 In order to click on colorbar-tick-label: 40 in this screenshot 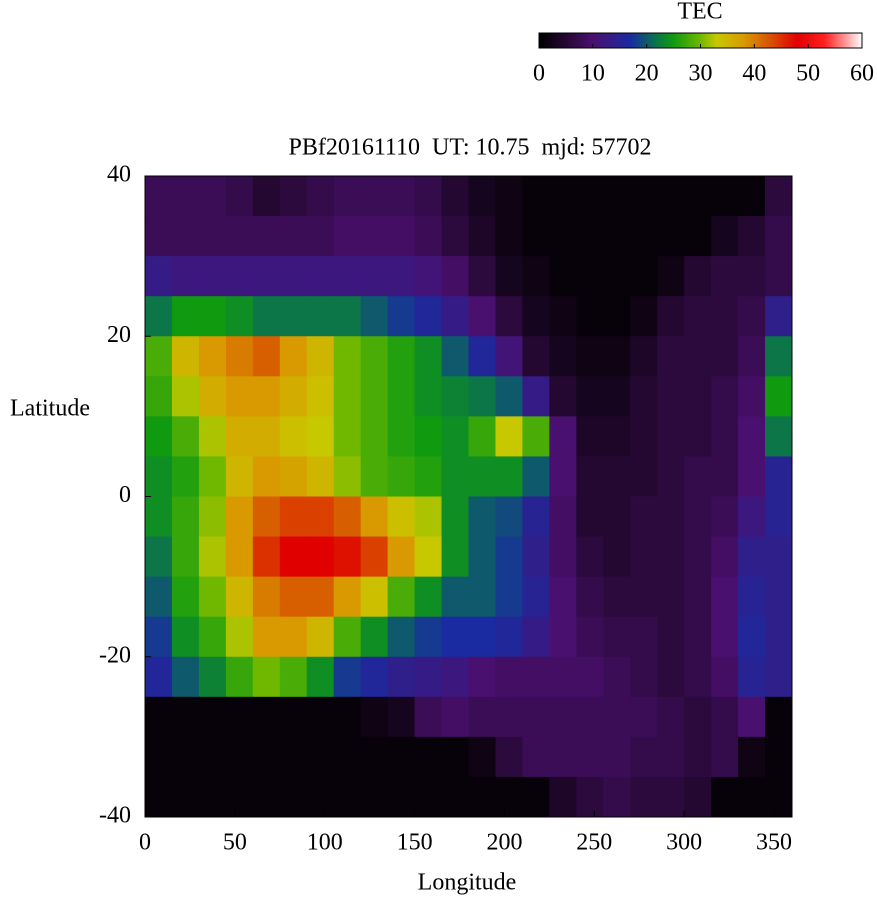, I will do `click(754, 74)`.